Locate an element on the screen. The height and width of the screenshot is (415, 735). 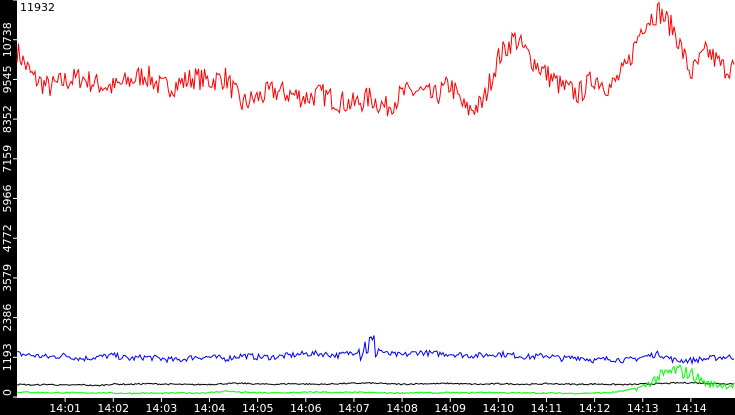
y-tick-label: 11932 is located at coordinates (37, 7).